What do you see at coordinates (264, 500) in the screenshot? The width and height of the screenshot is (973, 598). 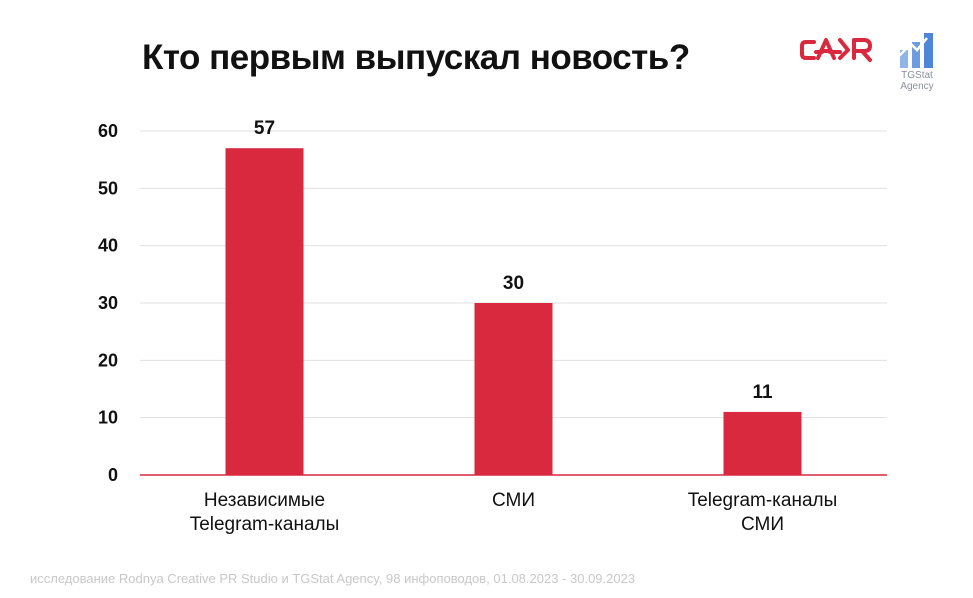 I see `x-tick-label: Независимые` at bounding box center [264, 500].